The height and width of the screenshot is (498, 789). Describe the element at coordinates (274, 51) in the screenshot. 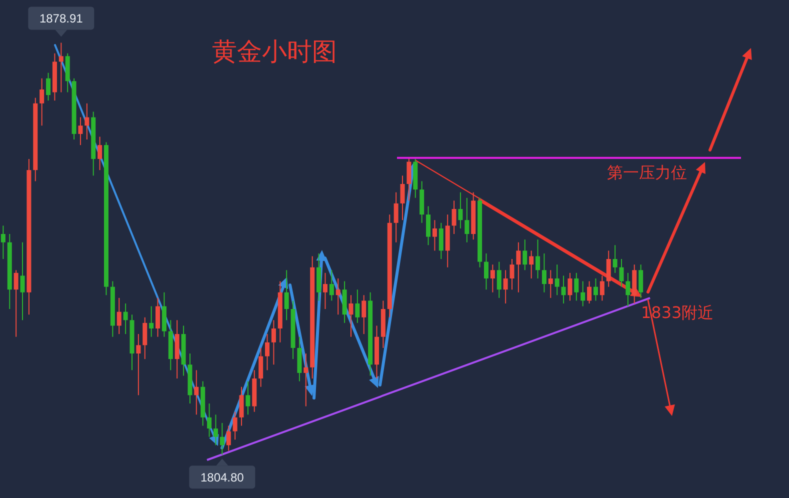

I see `text: 黄金小时图` at that location.